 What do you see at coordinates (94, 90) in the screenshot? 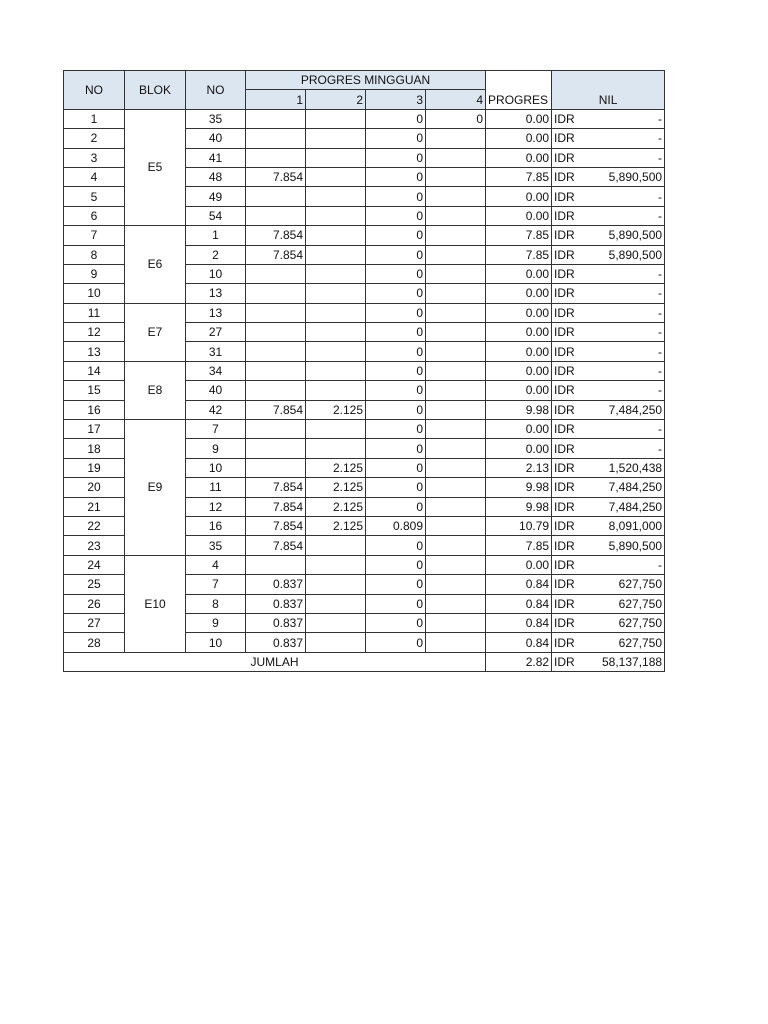
I see `header-no: NO` at bounding box center [94, 90].